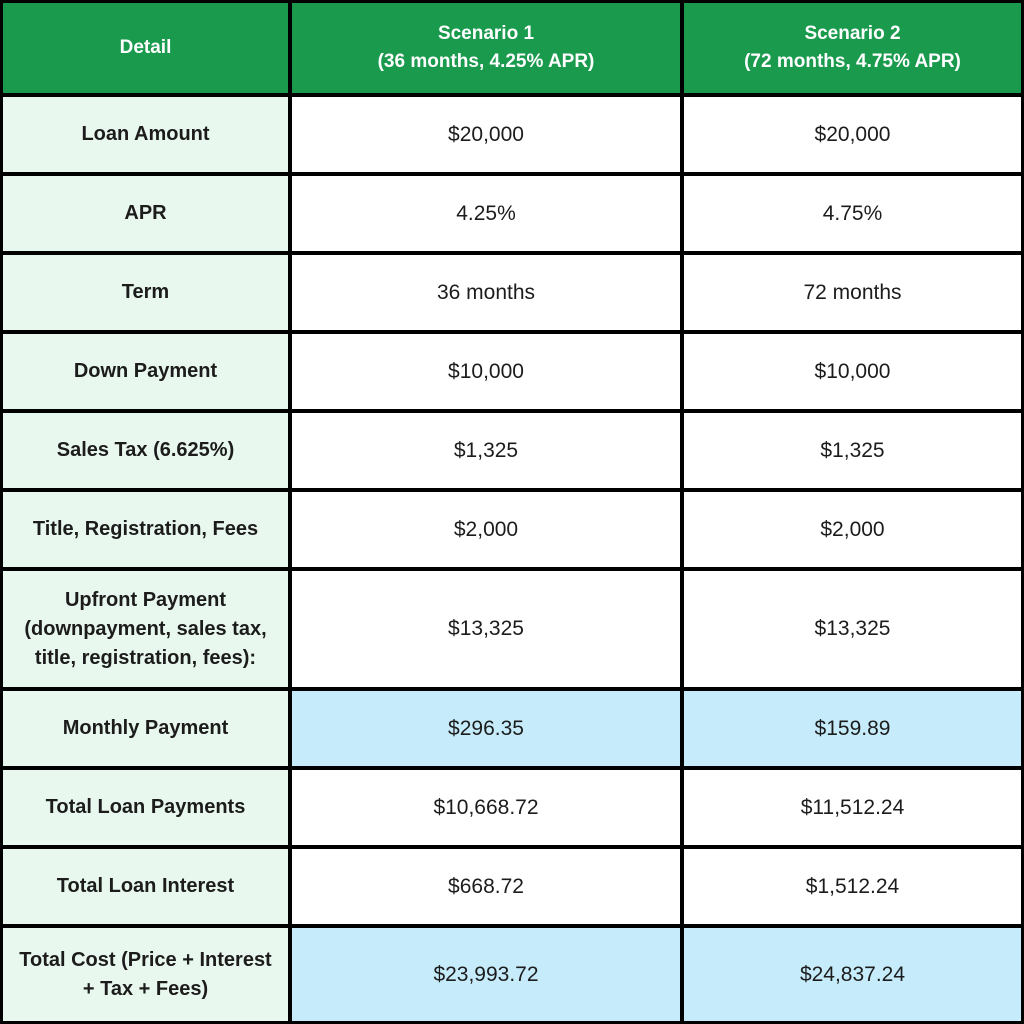 Image resolution: width=1024 pixels, height=1024 pixels. What do you see at coordinates (852, 629) in the screenshot?
I see `scenario2-value-cell: $13,325` at bounding box center [852, 629].